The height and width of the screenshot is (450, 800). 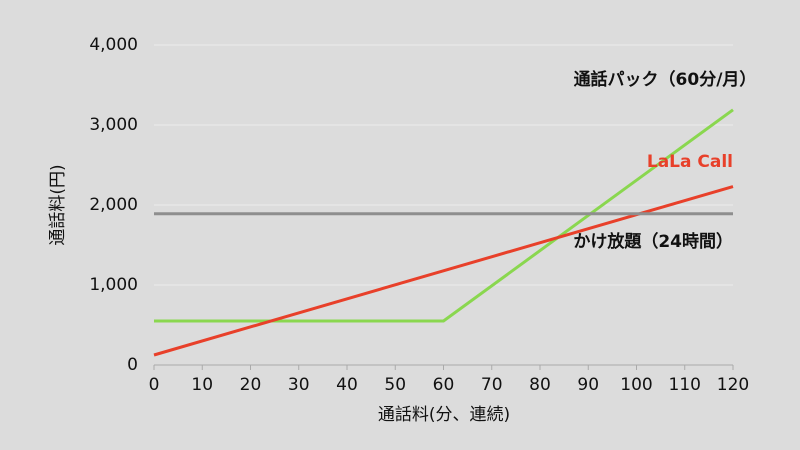 I want to click on y-axis-title: 通話料(円), so click(x=58, y=204).